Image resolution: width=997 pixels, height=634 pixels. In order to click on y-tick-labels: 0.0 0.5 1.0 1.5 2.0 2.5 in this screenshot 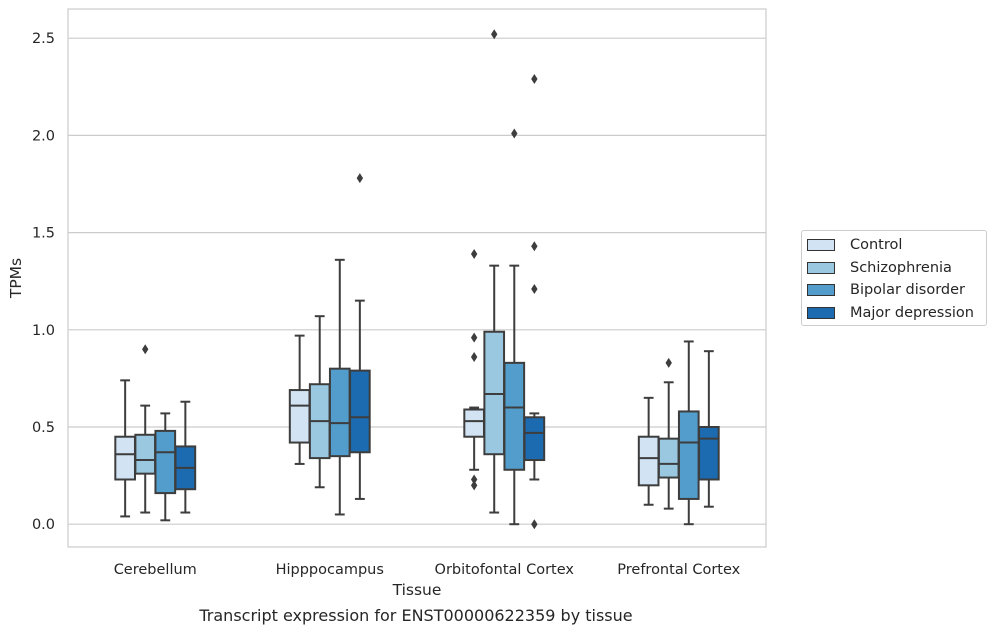, I will do `click(43, 282)`.